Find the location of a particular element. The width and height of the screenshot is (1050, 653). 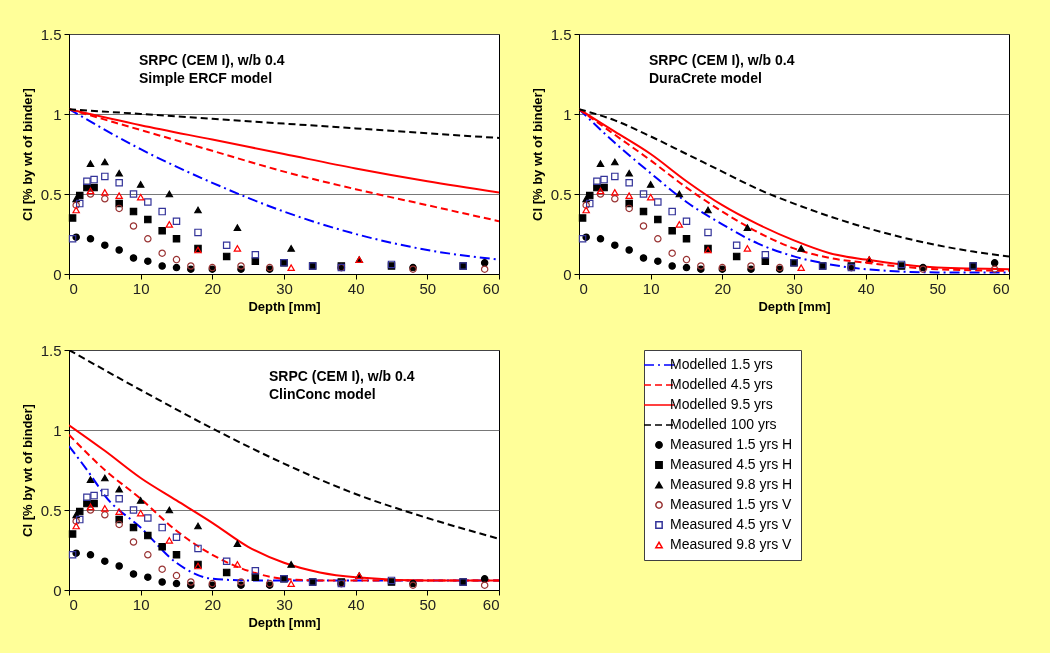

text: ClinConc model is located at coordinates (322, 394).